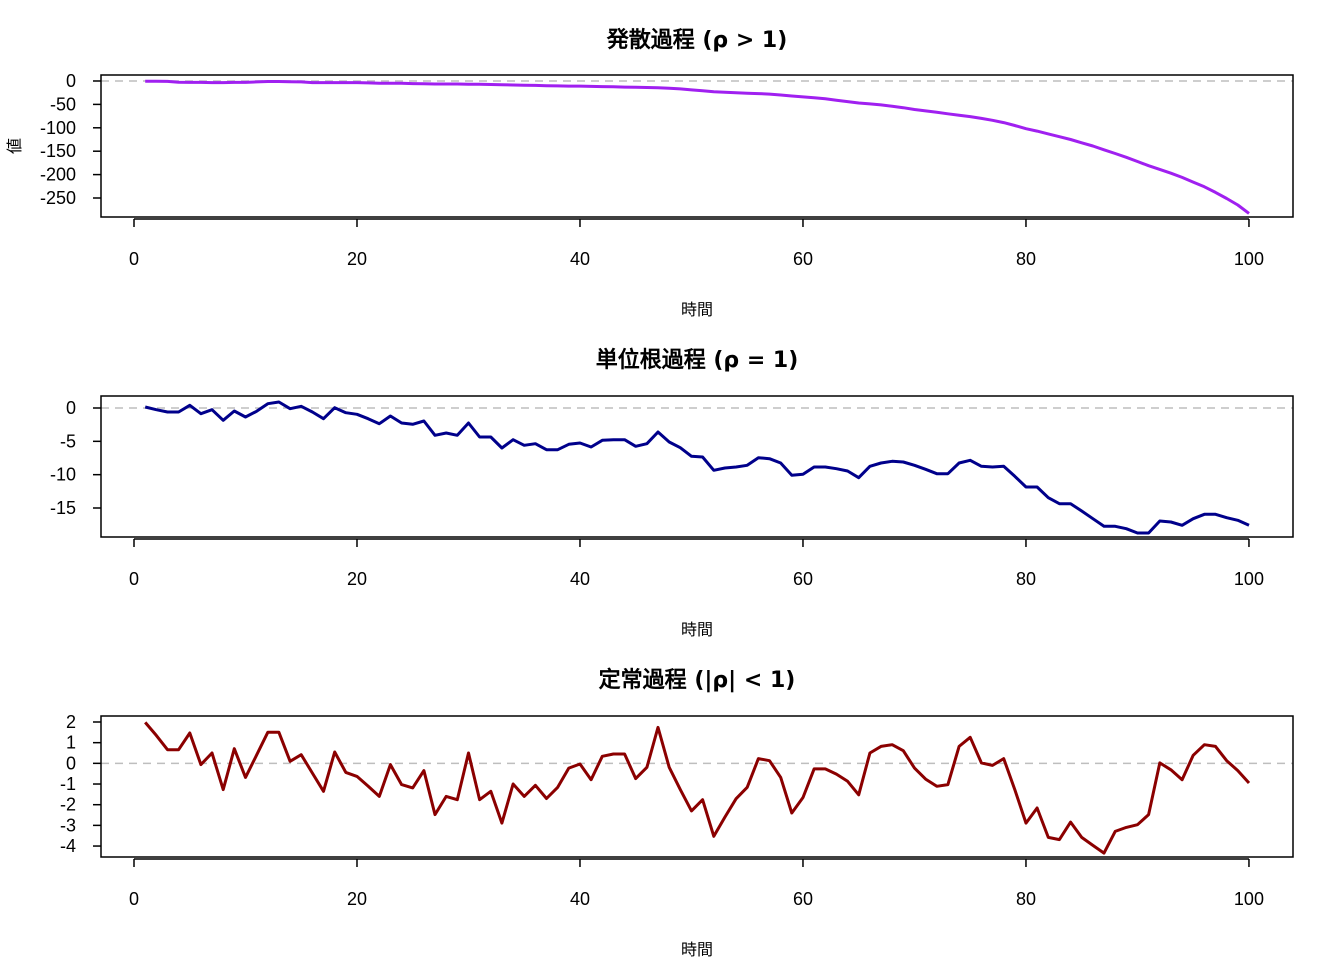 The width and height of the screenshot is (1344, 960). I want to click on y-tick-label: 1, so click(71, 743).